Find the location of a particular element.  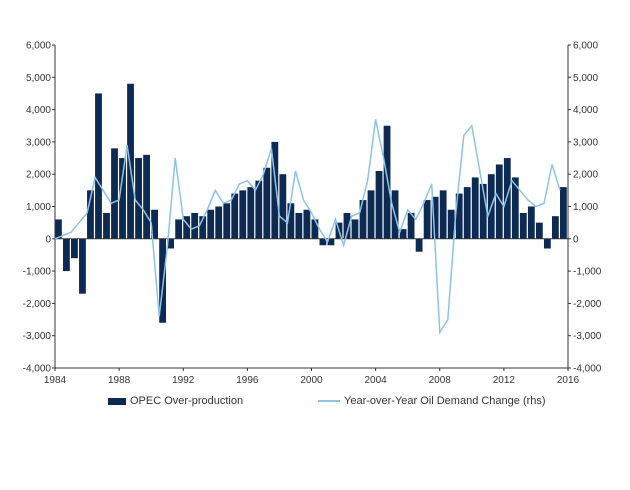

left-tick-label: 4,000 is located at coordinates (38, 110).